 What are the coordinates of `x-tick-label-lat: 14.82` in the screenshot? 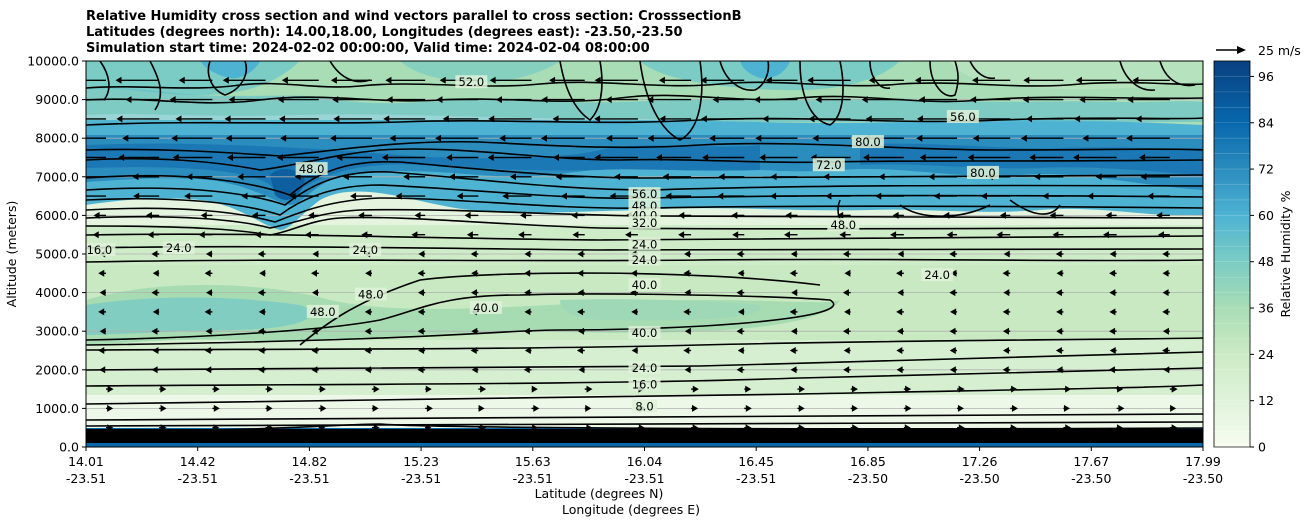 It's located at (310, 461).